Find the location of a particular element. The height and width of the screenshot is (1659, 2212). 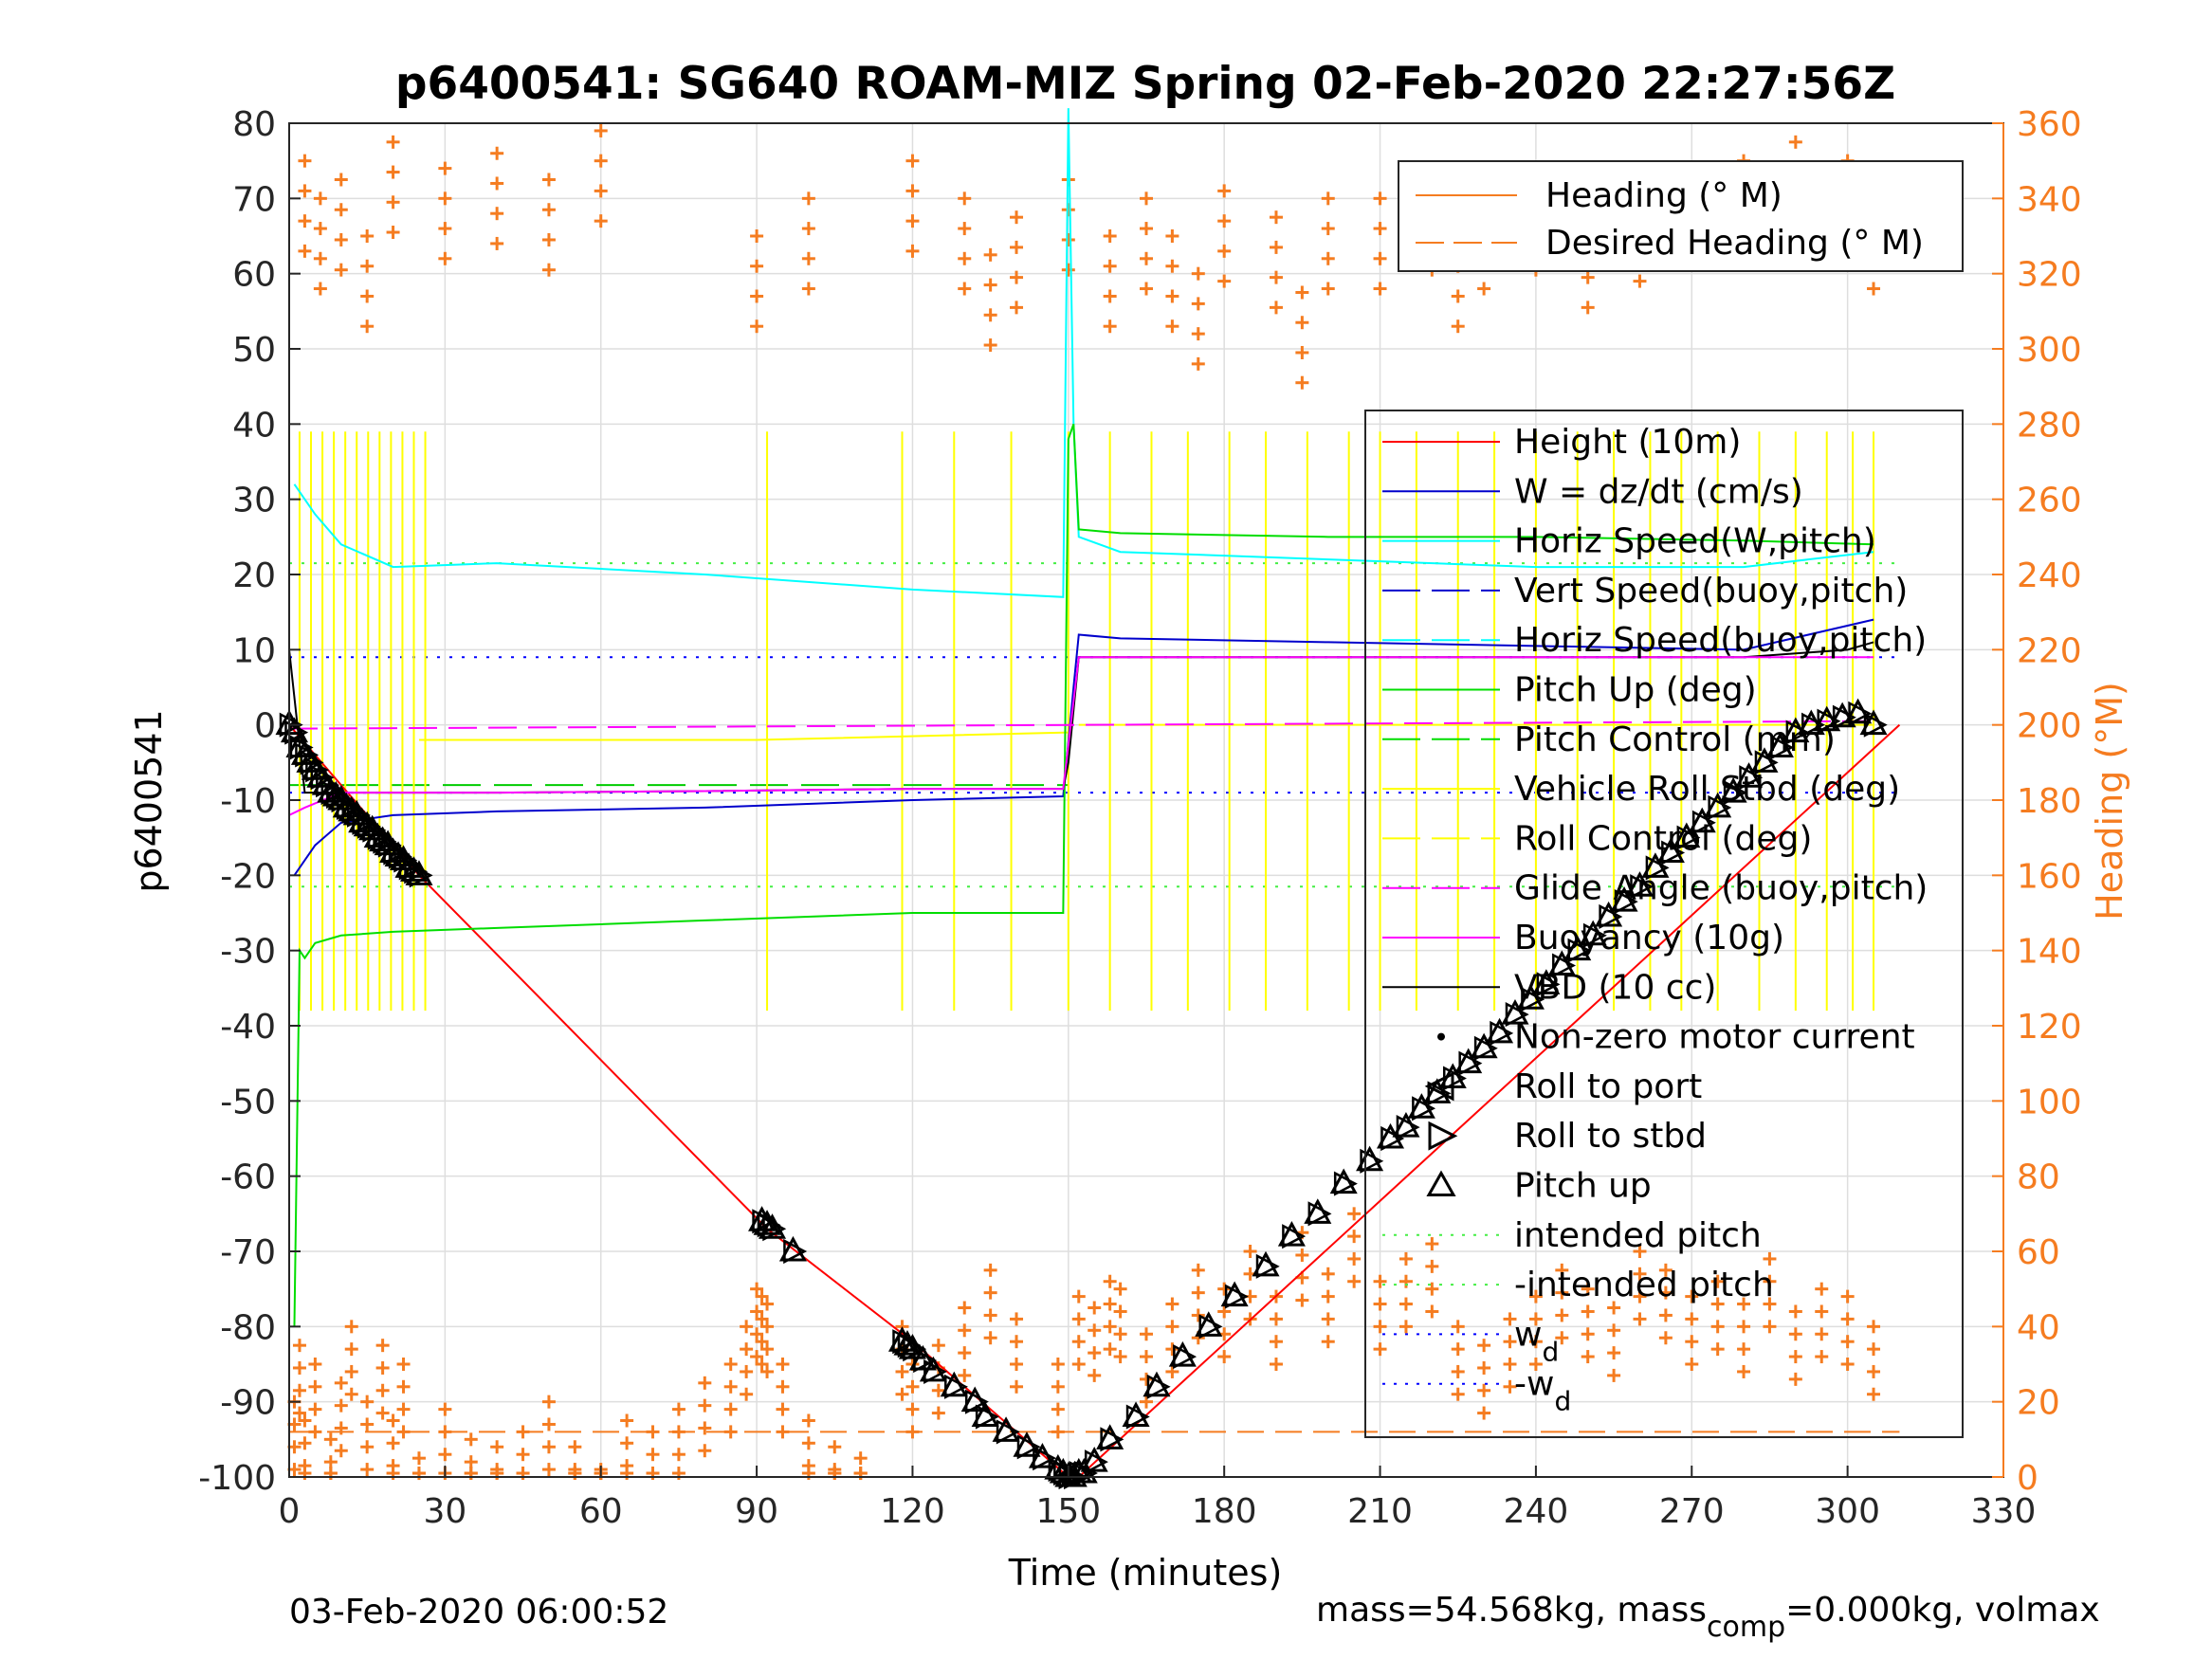

y-tick-label: -50 is located at coordinates (248, 1102).